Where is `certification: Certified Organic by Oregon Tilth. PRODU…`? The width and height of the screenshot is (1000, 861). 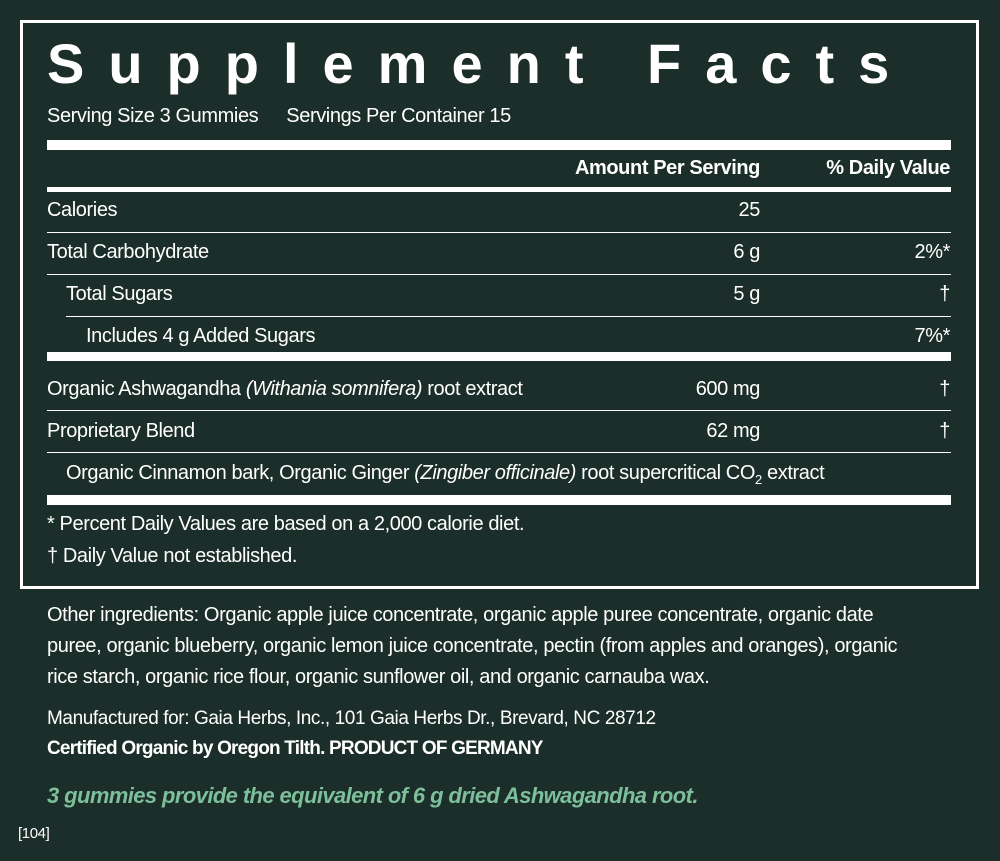 certification: Certified Organic by Oregon Tilth. PRODU… is located at coordinates (295, 748).